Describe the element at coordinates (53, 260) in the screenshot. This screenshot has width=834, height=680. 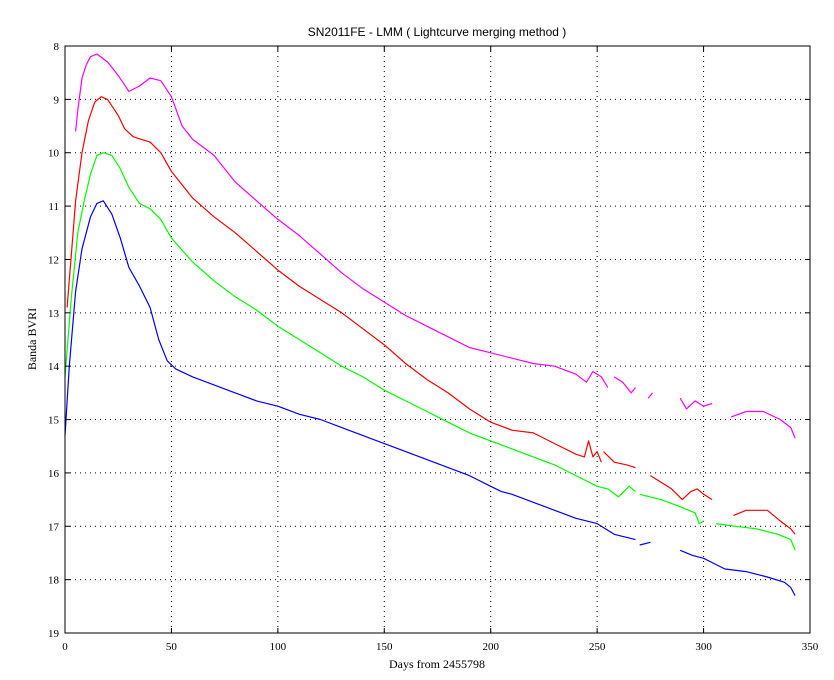
I see `y-tick-label: 12` at that location.